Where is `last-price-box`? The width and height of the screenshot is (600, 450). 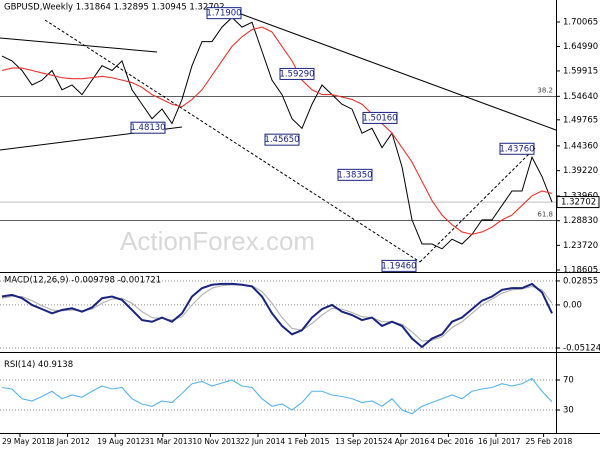
last-price-box is located at coordinates (578, 202).